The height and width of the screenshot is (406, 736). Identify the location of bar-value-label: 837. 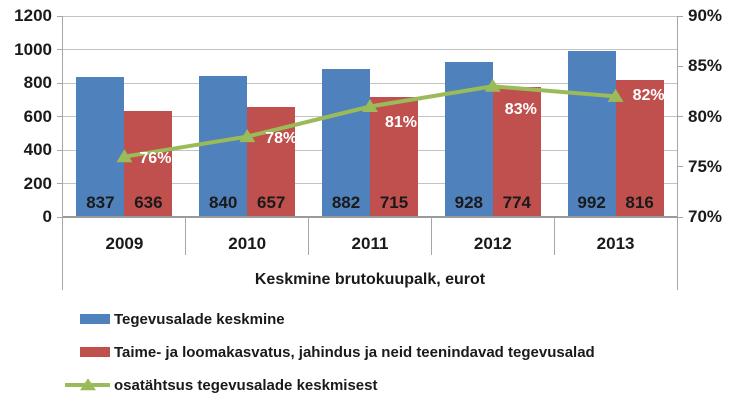
(100, 202).